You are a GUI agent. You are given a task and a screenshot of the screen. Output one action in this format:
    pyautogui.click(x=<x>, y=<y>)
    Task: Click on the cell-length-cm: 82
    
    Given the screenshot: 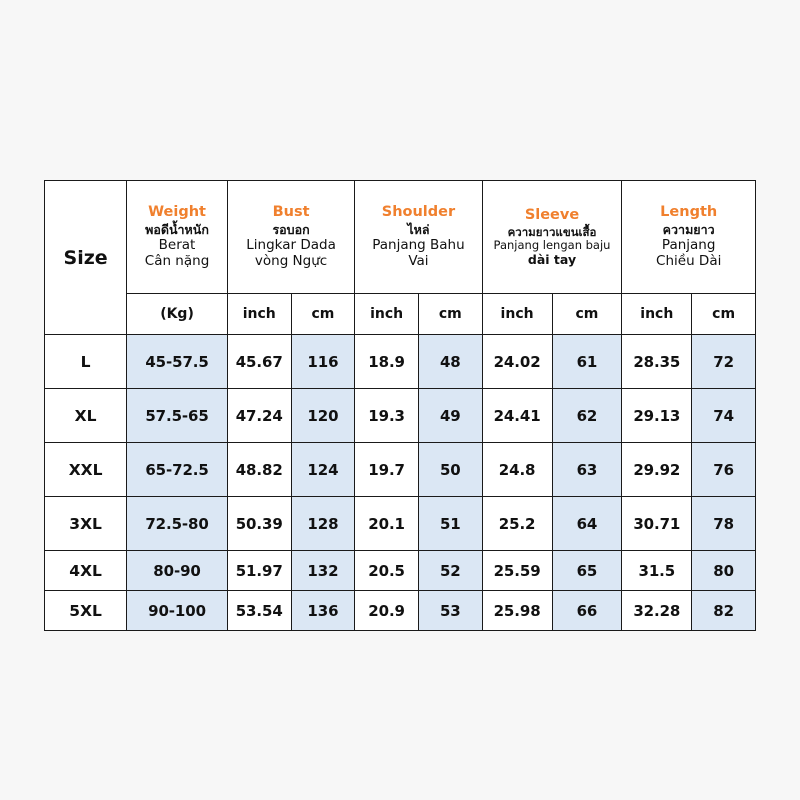 What is the action you would take?
    pyautogui.click(x=723, y=610)
    